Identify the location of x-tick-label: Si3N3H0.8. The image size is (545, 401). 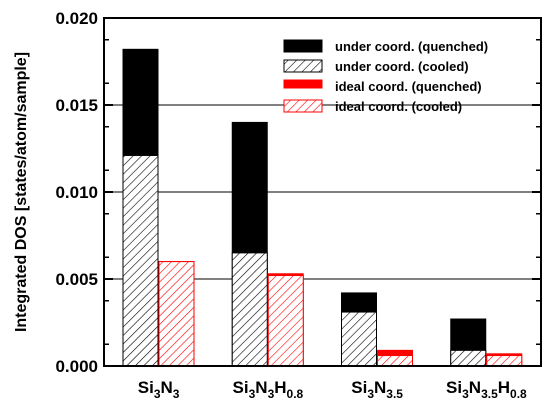
(268, 389).